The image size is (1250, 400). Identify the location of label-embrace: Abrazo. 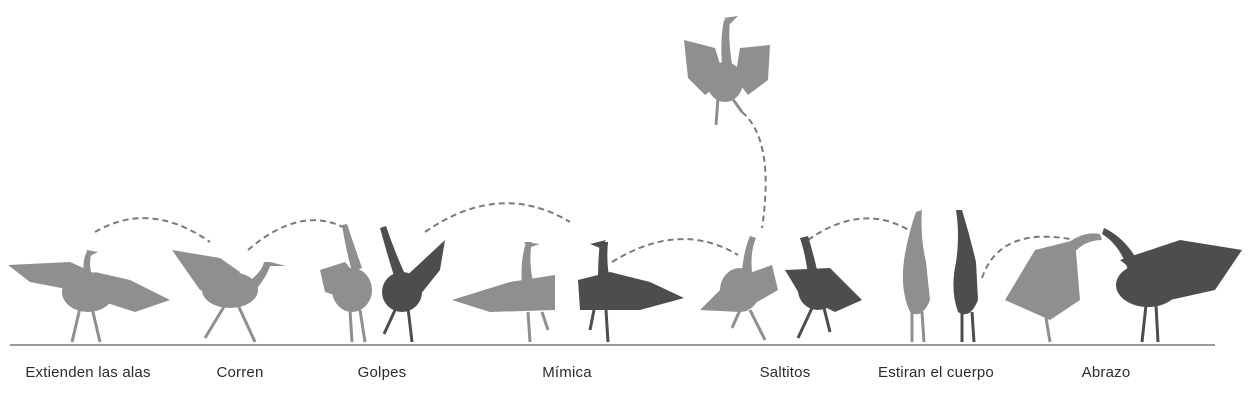
(1106, 372).